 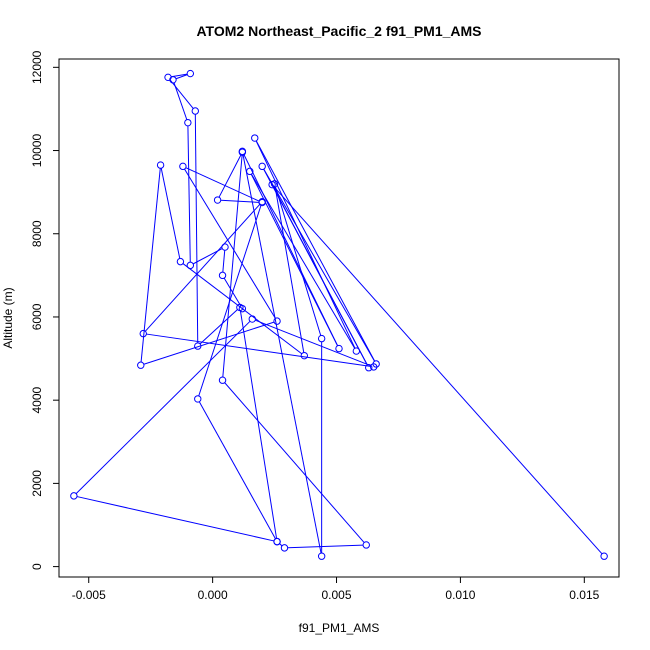 I want to click on x-tick-label: -0.005, so click(x=89, y=595).